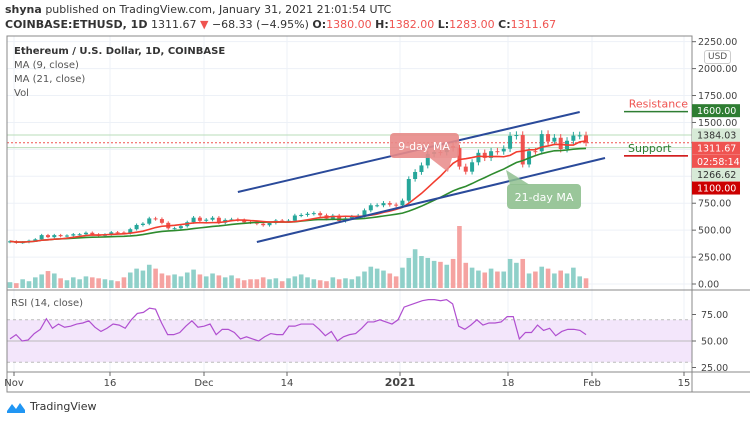 Image resolution: width=750 pixels, height=424 pixels. Describe the element at coordinates (110, 383) in the screenshot. I see `time-tick-label: 16` at that location.